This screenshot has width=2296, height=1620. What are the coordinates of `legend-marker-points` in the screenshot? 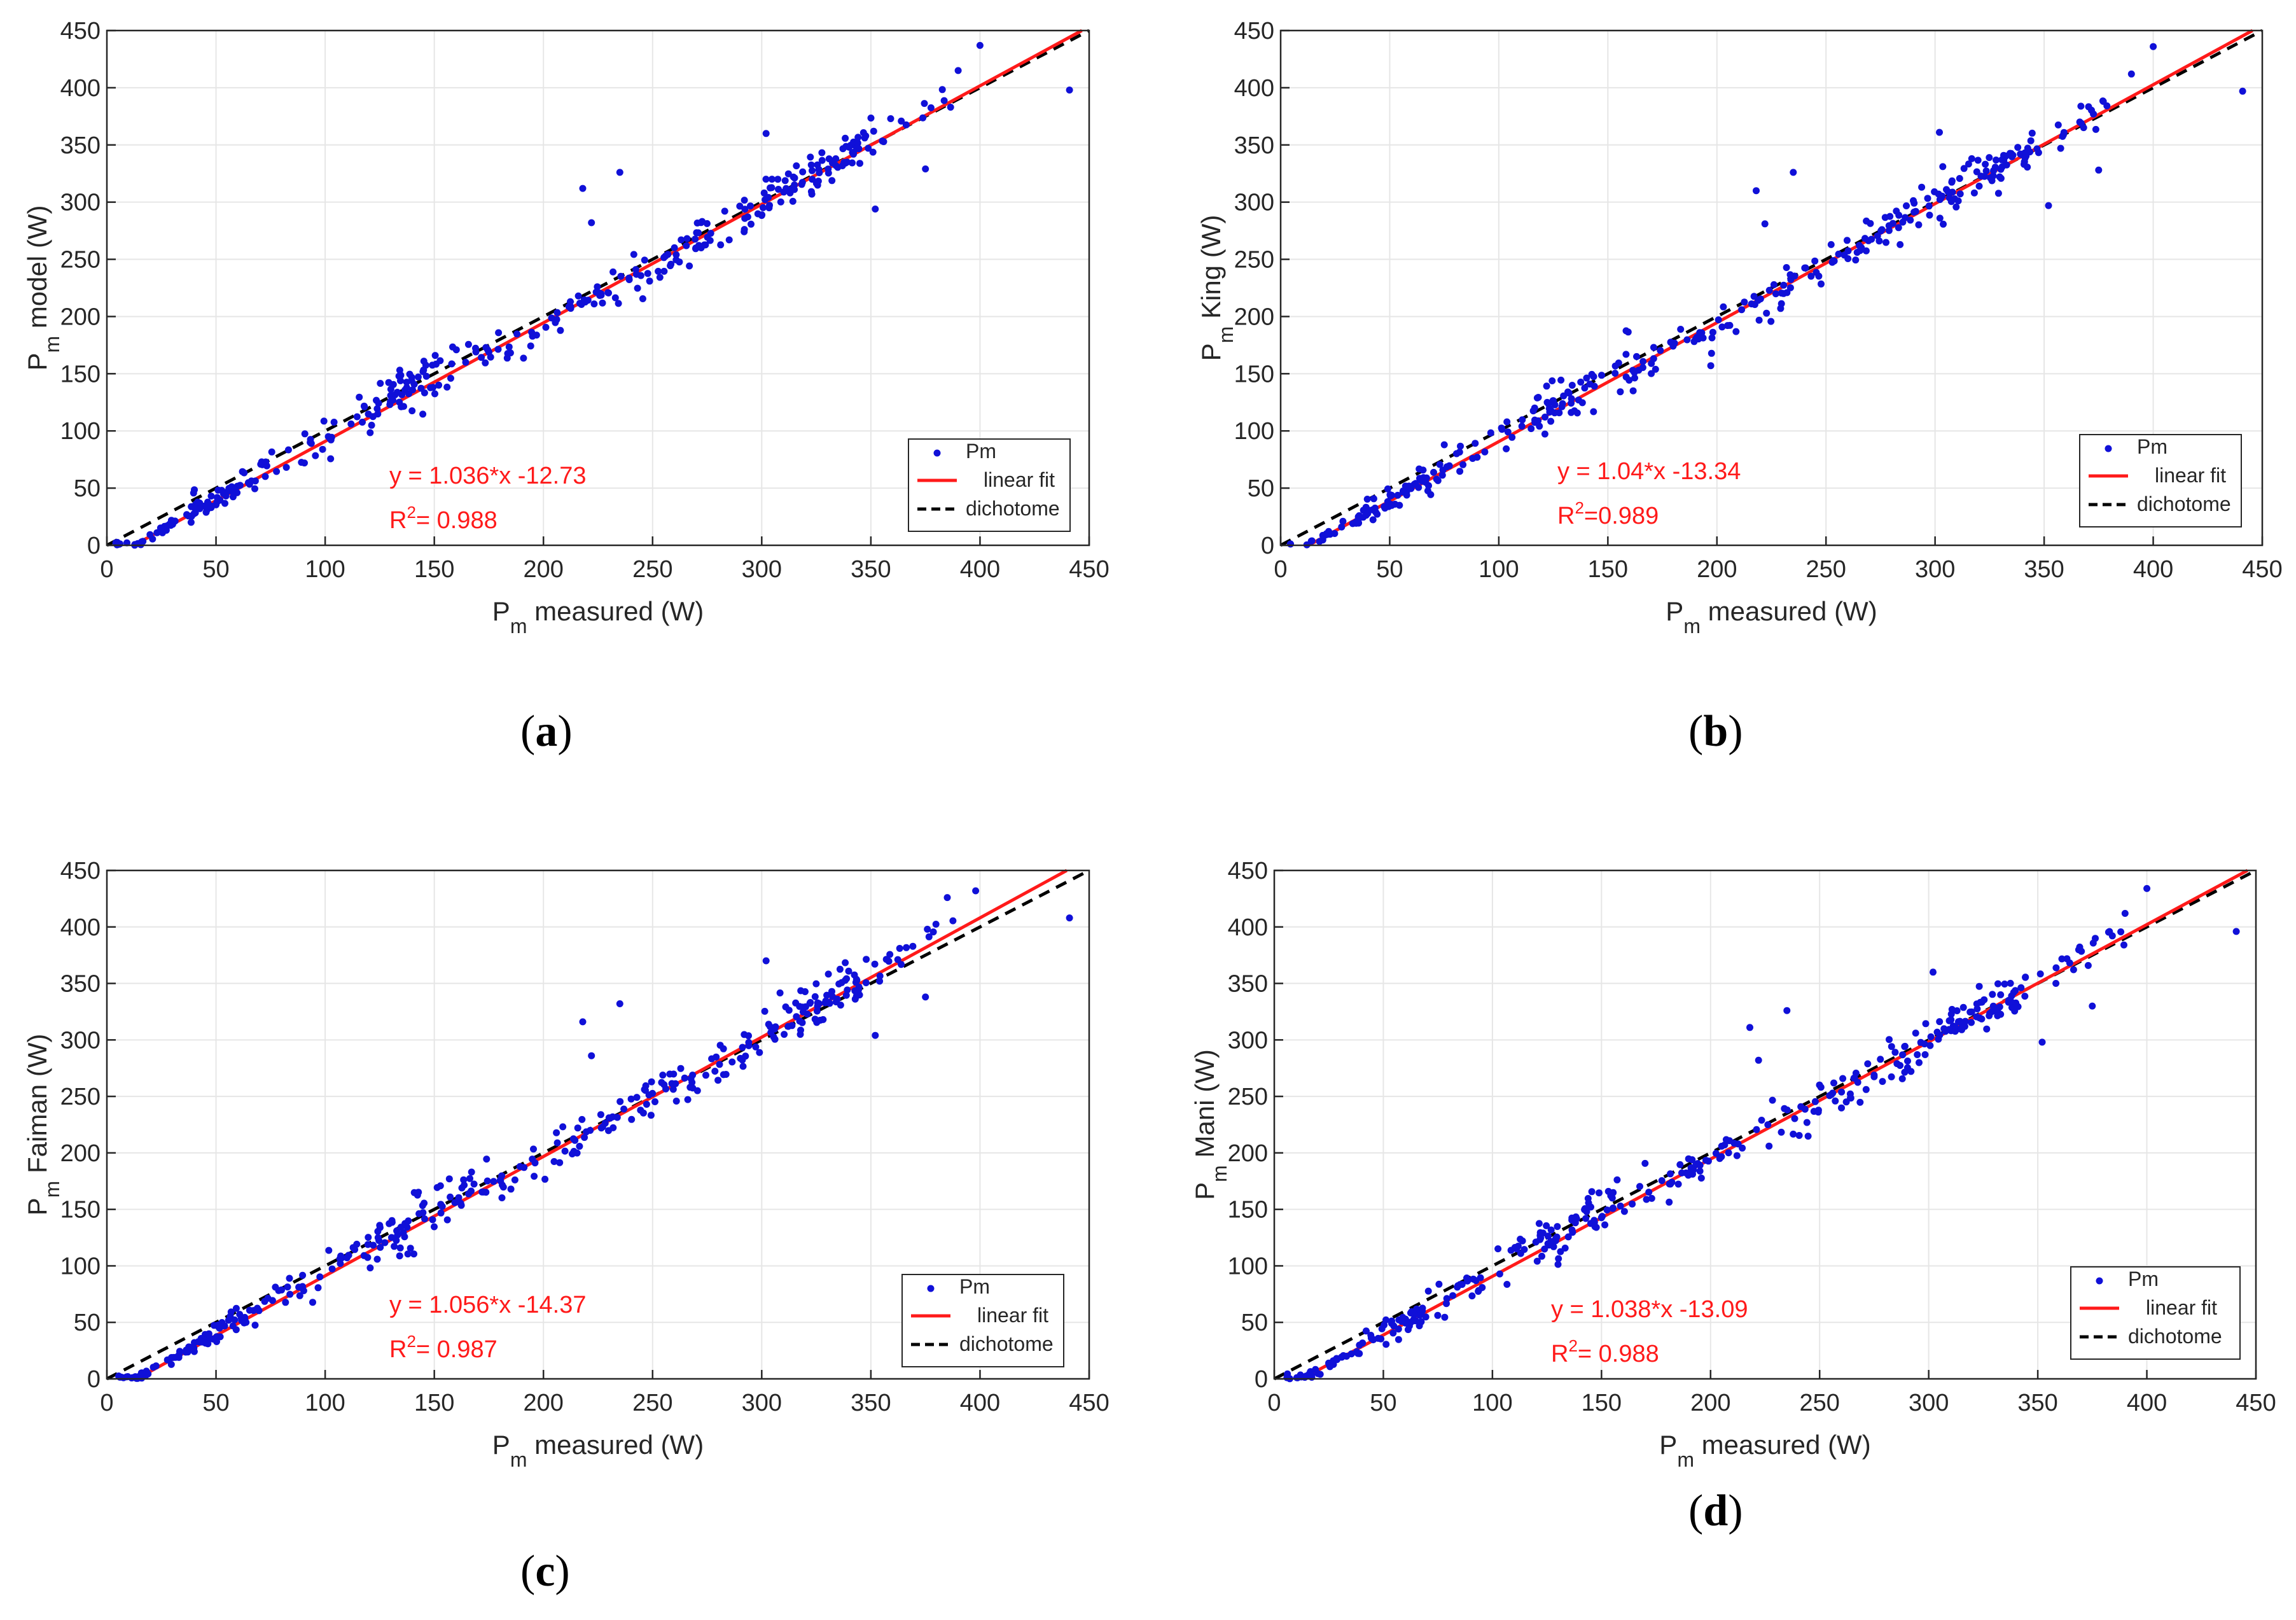 It's located at (931, 1288).